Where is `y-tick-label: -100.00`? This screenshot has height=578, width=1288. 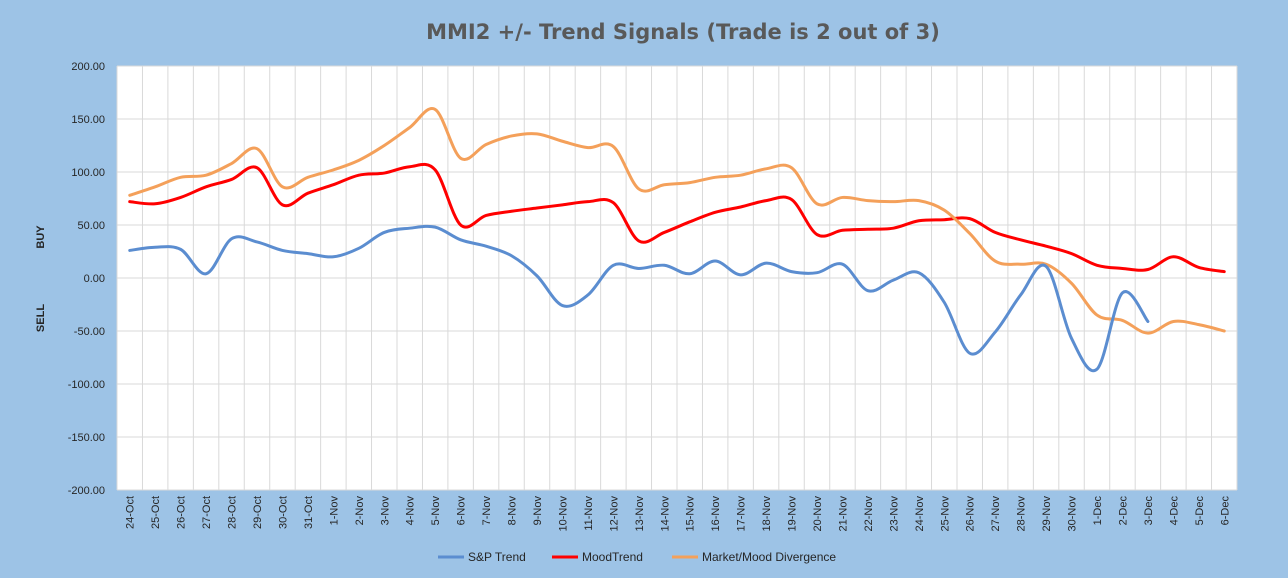 y-tick-label: -100.00 is located at coordinates (86, 385).